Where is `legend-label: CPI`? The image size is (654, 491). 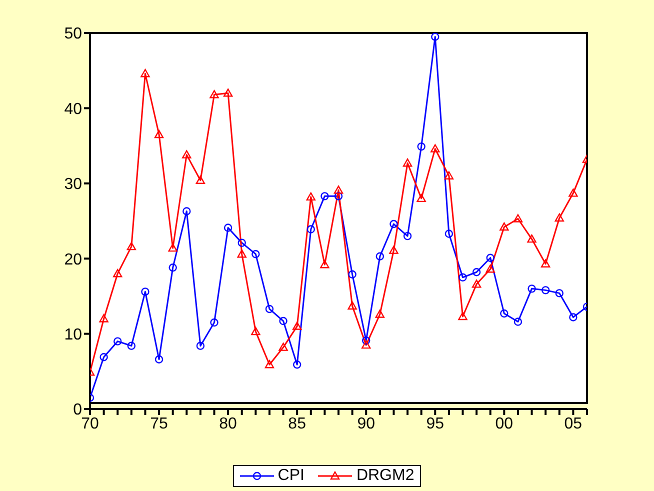 legend-label: CPI is located at coordinates (290, 476).